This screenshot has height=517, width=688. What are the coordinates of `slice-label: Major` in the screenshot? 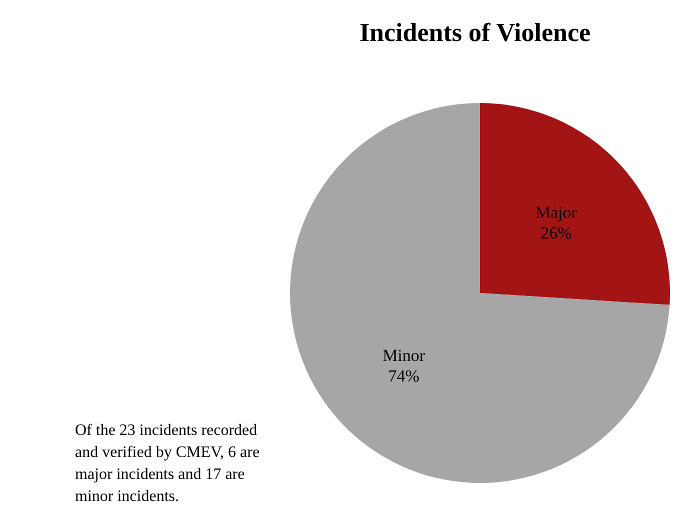 It's located at (556, 212).